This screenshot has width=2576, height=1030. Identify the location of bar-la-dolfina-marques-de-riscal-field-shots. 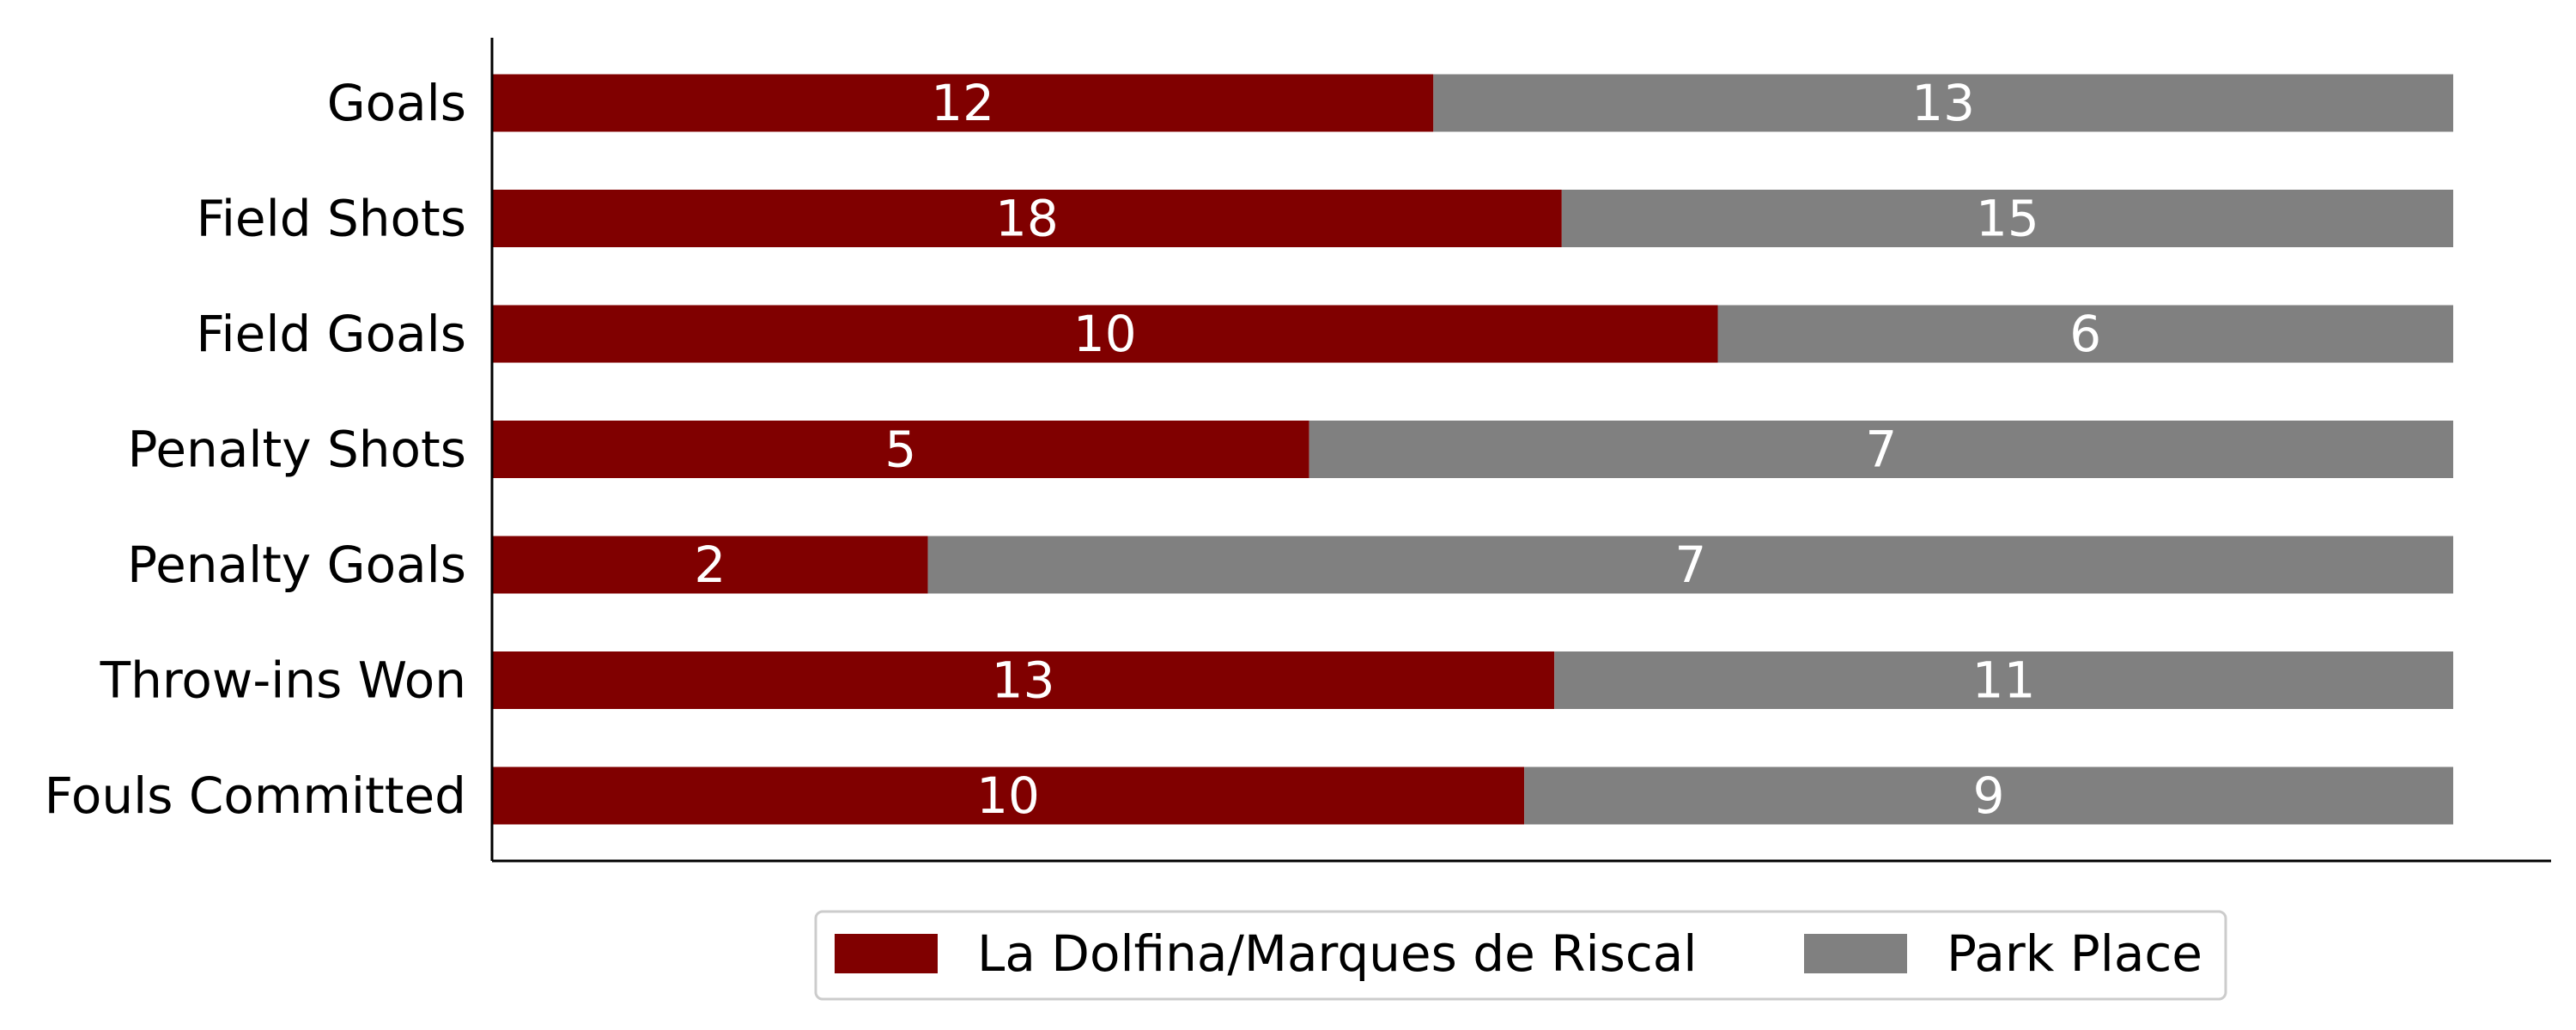
(1027, 218).